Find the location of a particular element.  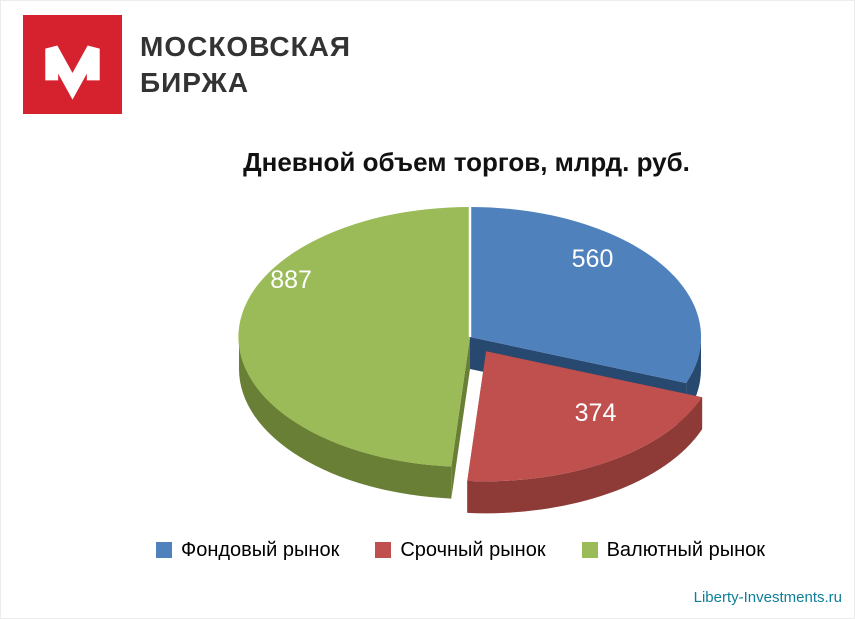

brand-line-2: БИРЖА is located at coordinates (195, 82).